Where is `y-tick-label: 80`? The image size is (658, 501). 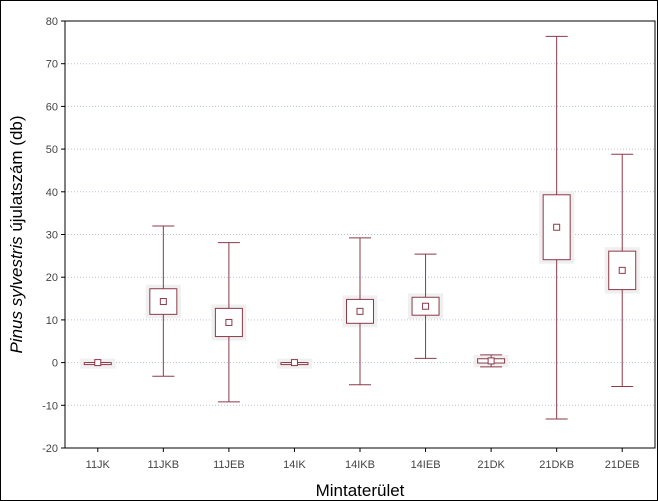
y-tick-label: 80 is located at coordinates (52, 22).